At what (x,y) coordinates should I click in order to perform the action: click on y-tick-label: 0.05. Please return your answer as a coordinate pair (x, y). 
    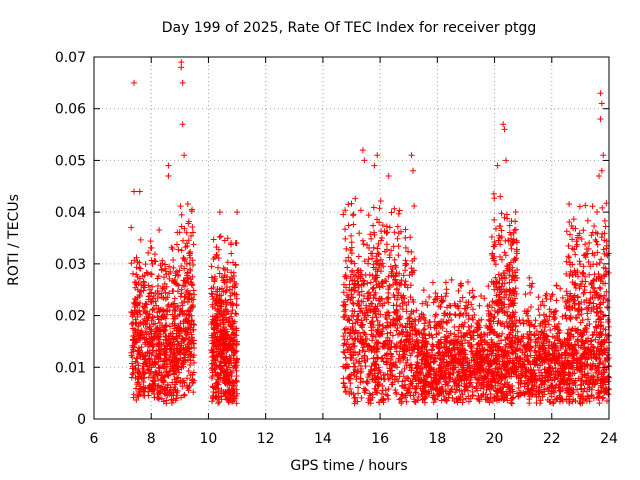
    Looking at the image, I should click on (70, 161).